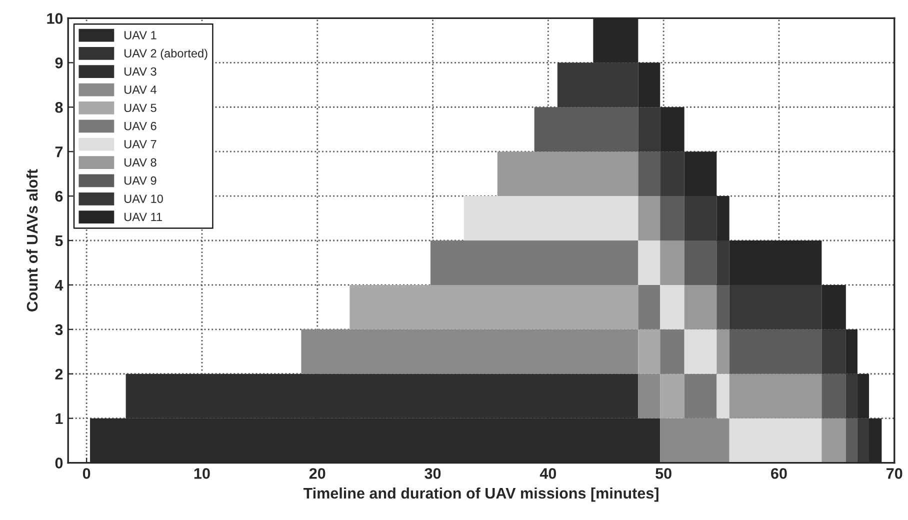 The image size is (908, 520). I want to click on legend-label: UAV 5, so click(140, 108).